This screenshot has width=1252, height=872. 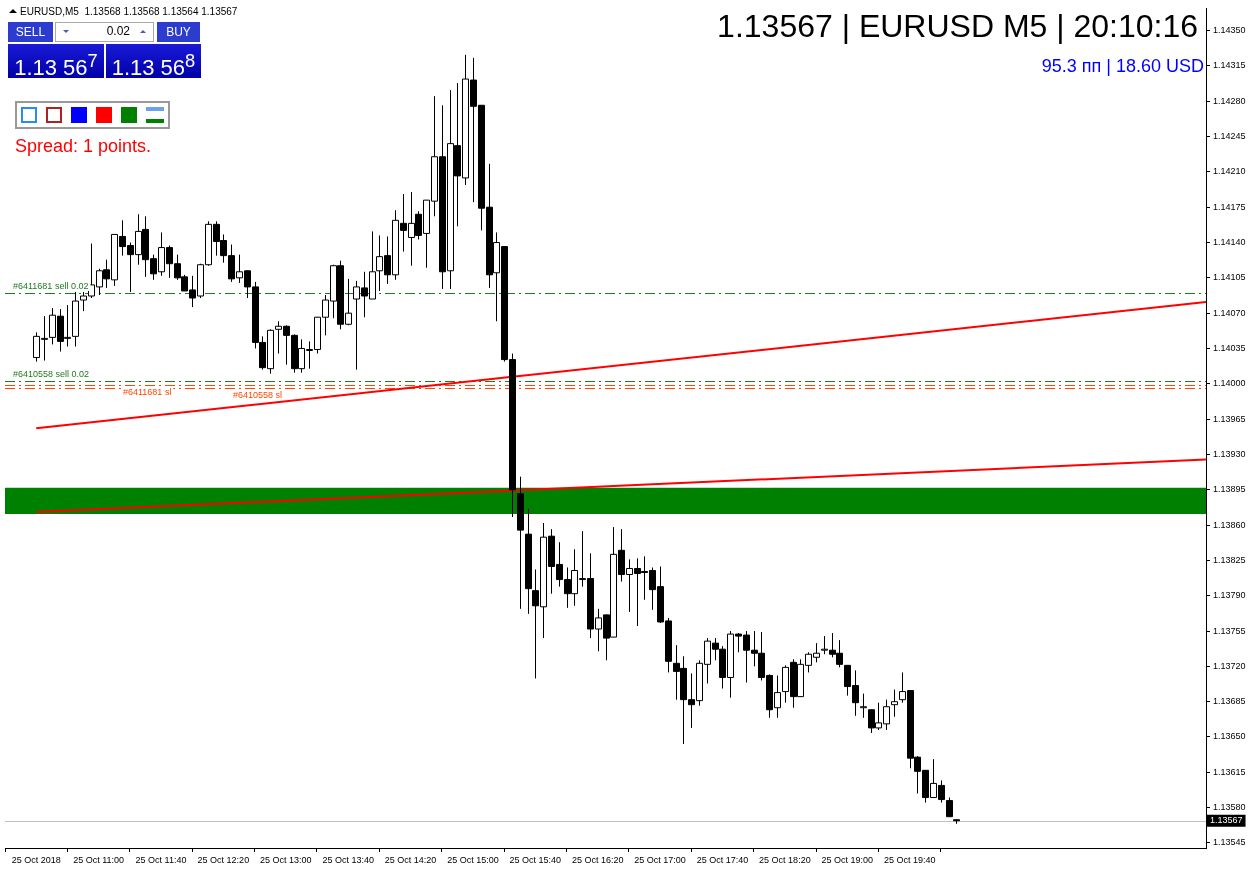 What do you see at coordinates (36, 859) in the screenshot?
I see `x-tick-label: 25 Oct 2018` at bounding box center [36, 859].